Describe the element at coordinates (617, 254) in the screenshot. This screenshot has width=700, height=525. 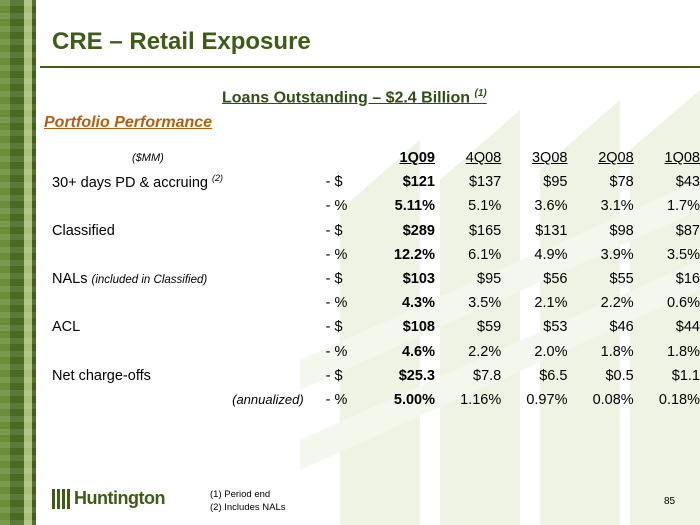
I see `cell-value: 3.9%` at that location.